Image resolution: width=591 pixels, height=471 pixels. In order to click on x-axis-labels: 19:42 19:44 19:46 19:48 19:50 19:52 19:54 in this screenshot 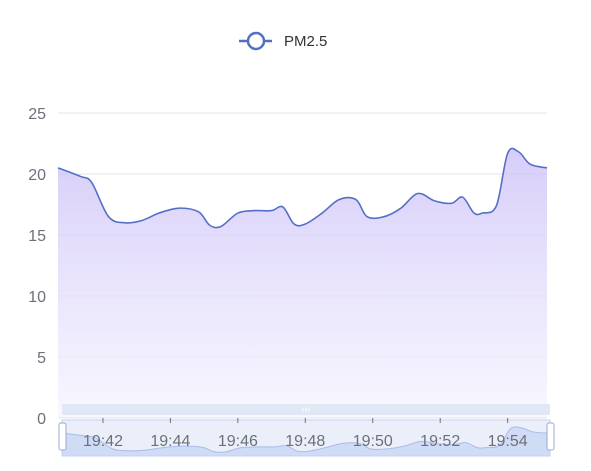, I will do `click(305, 434)`.